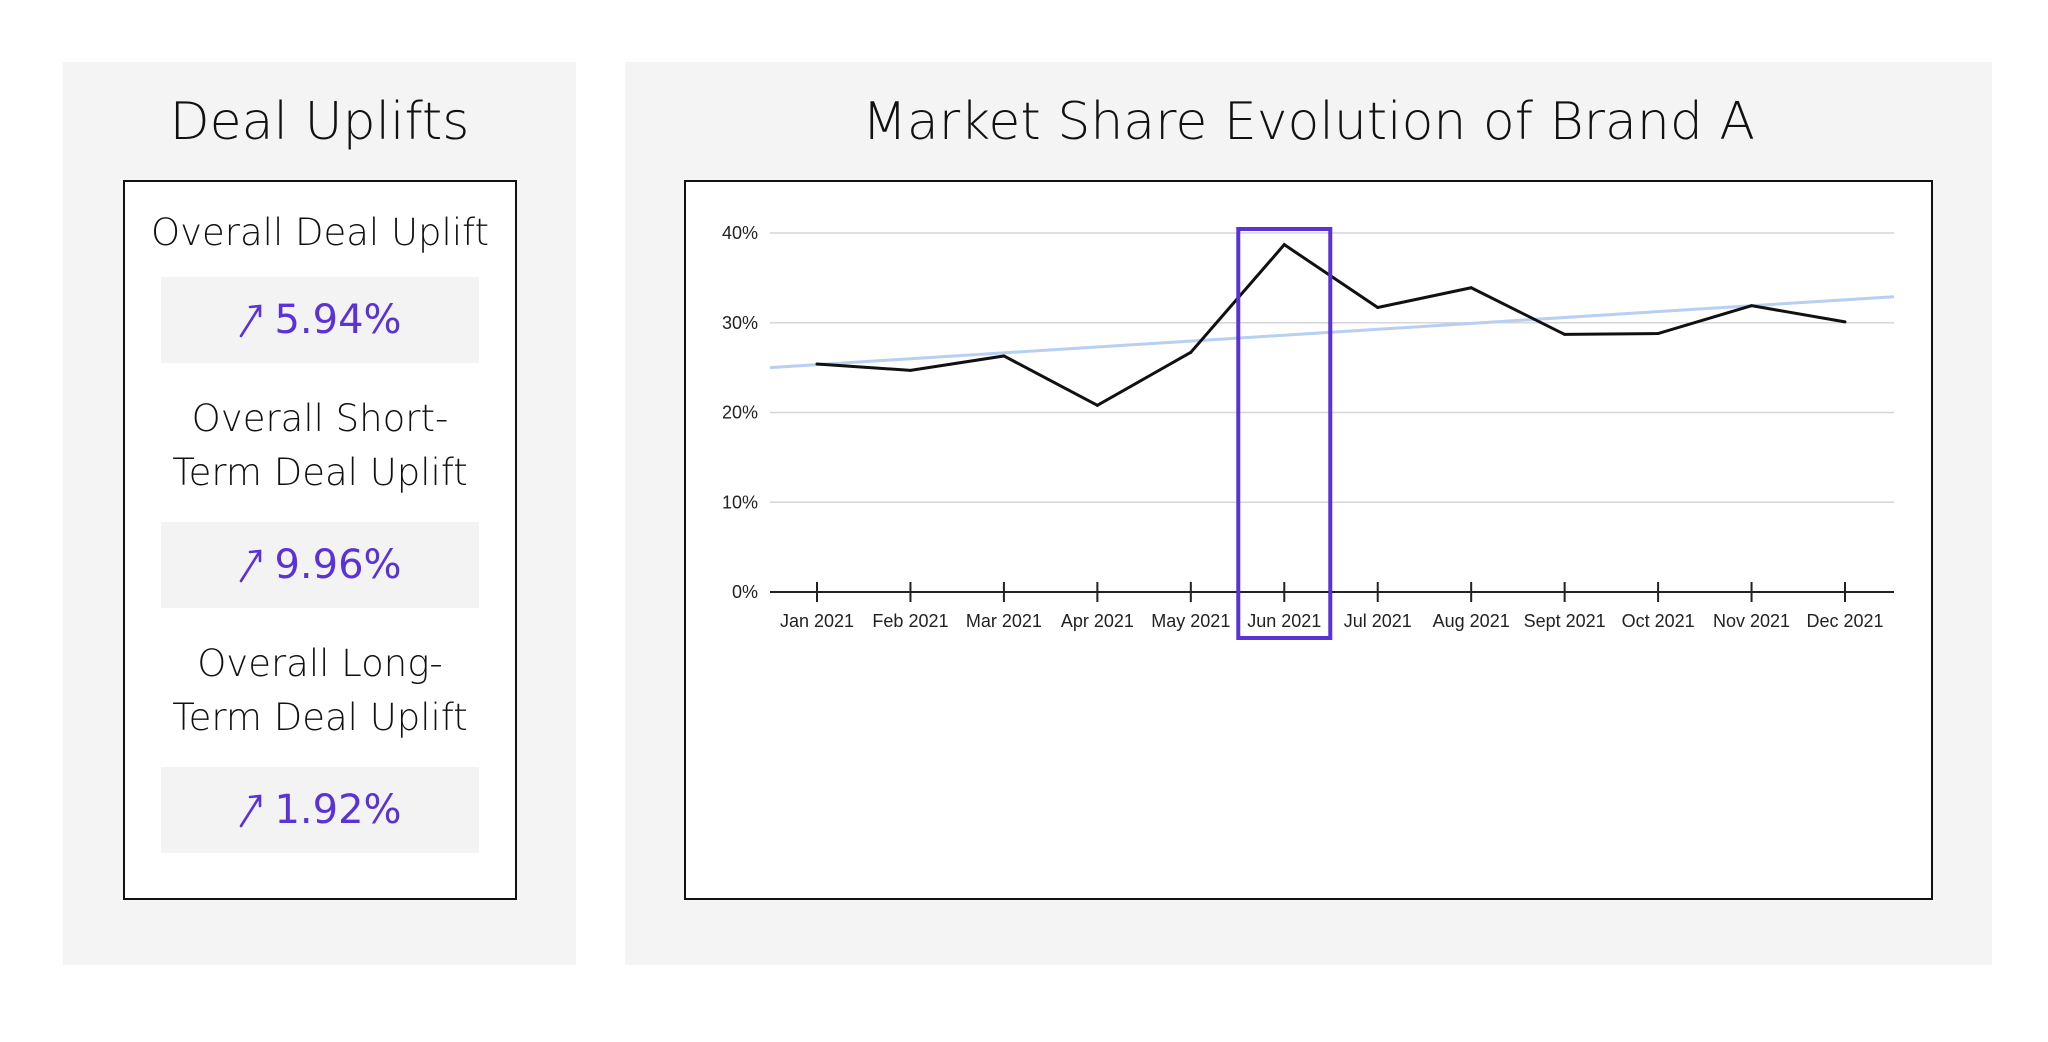 The image size is (2048, 1042). I want to click on overall-short-term-deal-uplift-value: 9.96%, so click(338, 565).